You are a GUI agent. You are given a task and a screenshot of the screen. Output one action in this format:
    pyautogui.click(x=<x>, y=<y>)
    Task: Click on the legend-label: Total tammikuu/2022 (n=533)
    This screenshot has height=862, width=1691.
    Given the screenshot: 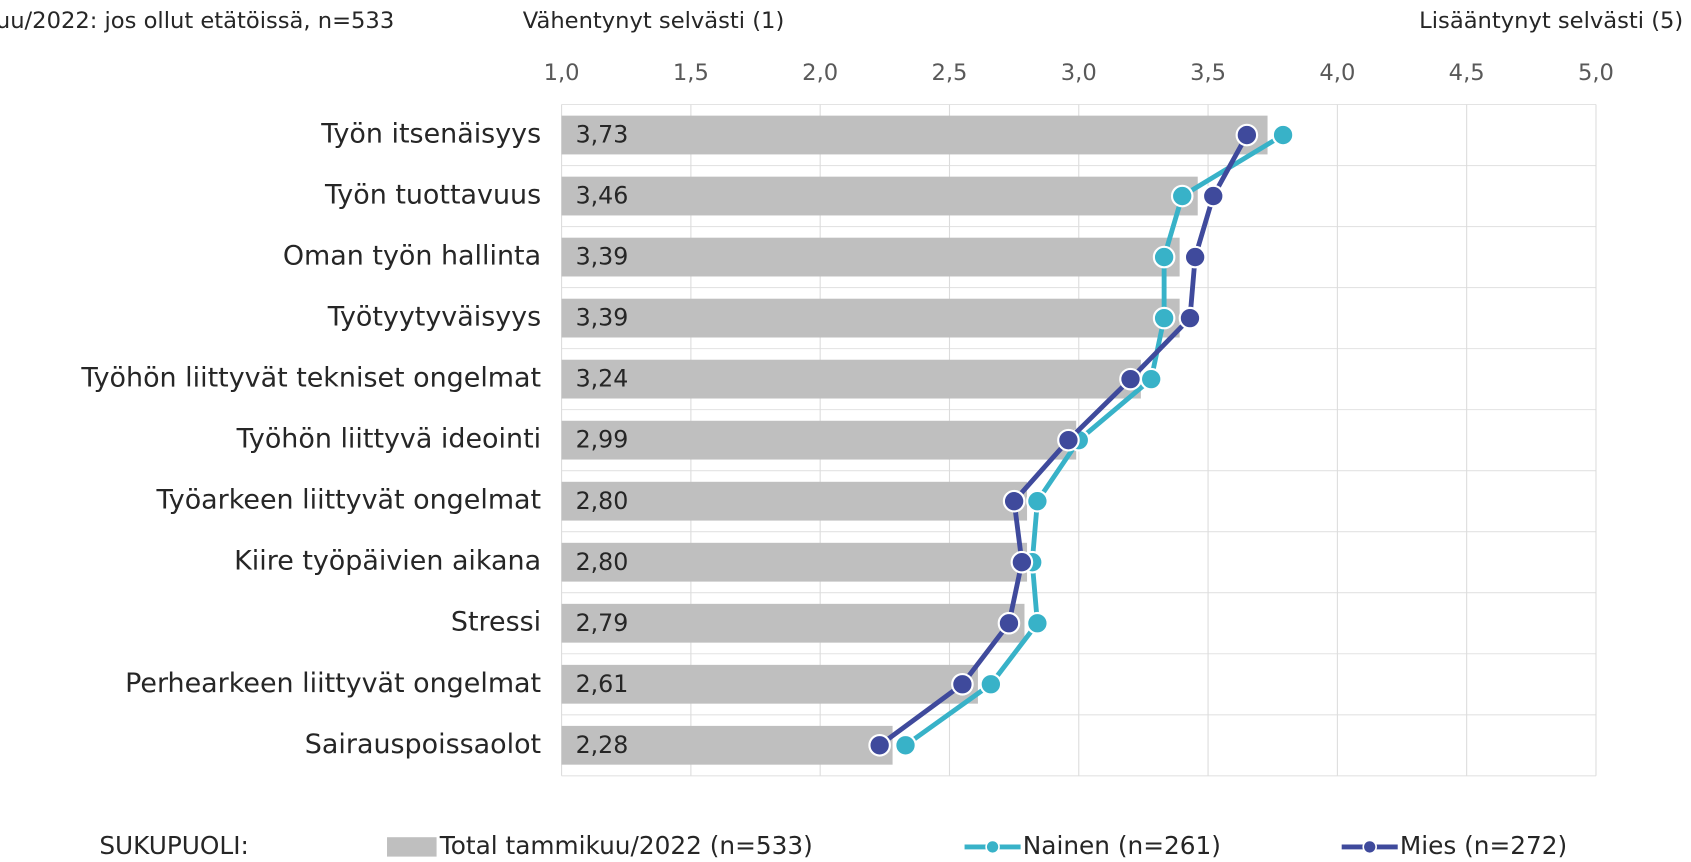 What is the action you would take?
    pyautogui.click(x=626, y=845)
    